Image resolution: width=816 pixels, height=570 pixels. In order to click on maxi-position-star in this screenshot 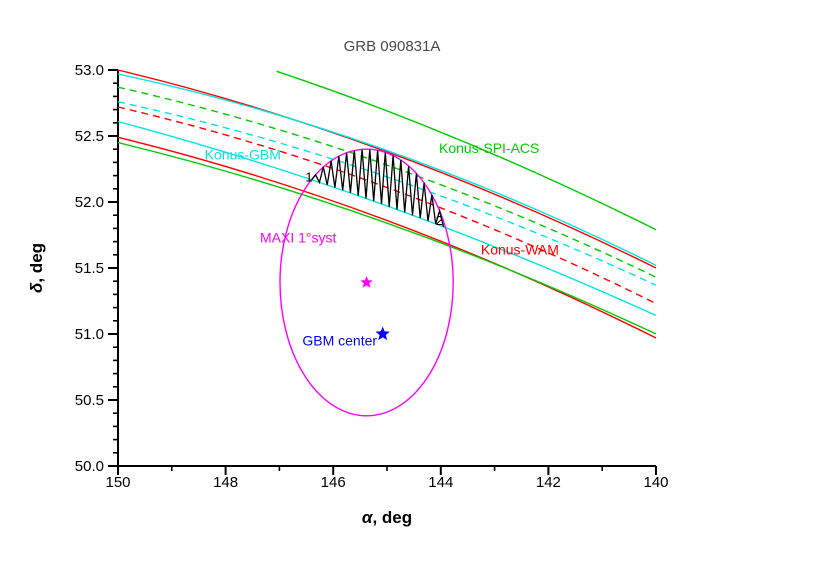, I will do `click(366, 282)`.